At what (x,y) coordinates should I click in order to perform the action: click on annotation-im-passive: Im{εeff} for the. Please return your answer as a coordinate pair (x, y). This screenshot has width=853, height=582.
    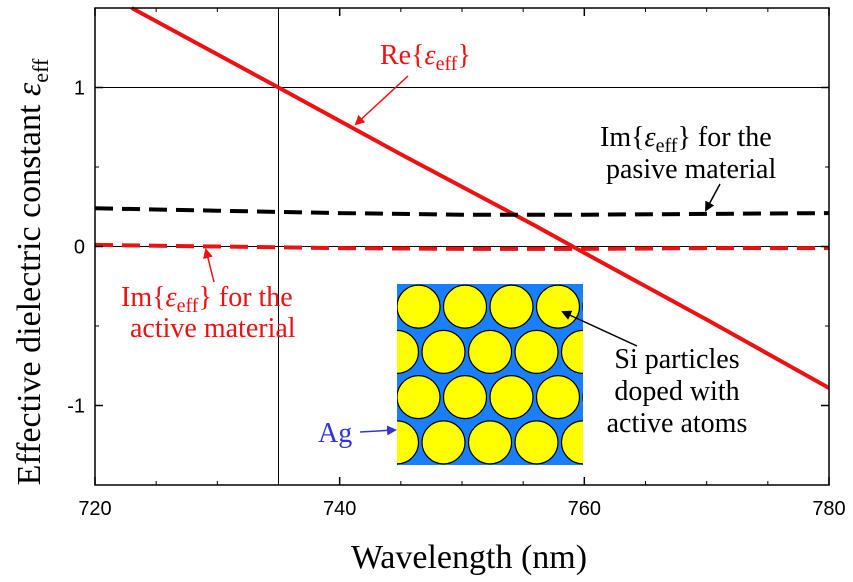
    Looking at the image, I should click on (686, 139).